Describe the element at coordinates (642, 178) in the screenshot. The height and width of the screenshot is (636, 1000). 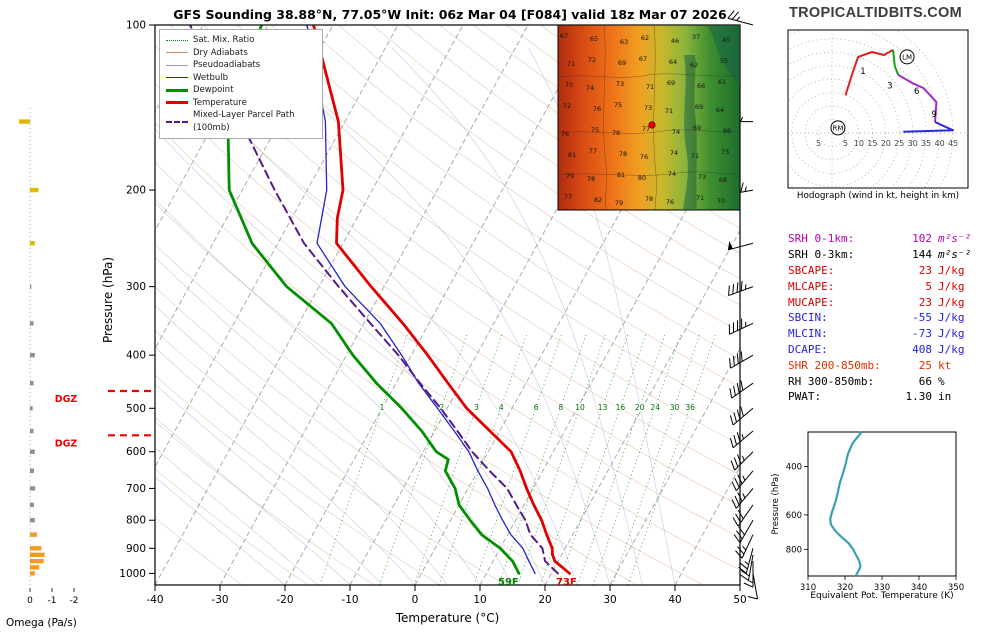
I see `svg-text: 80` at that location.